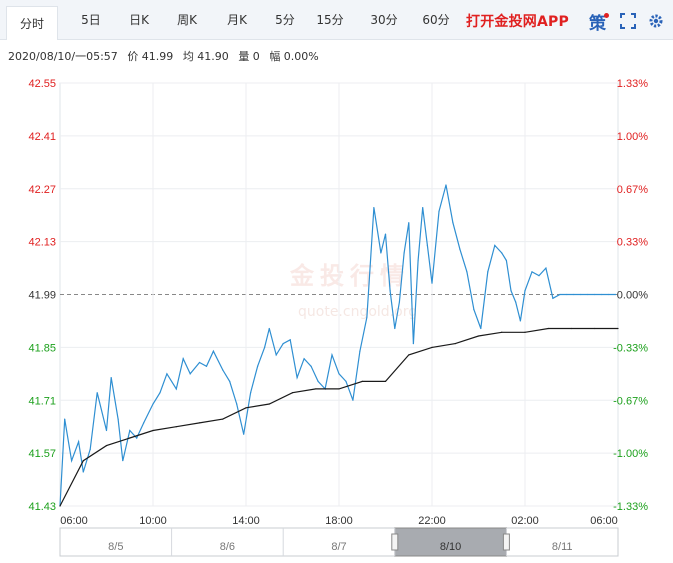  What do you see at coordinates (294, 56) in the screenshot?
I see `info-change: 幅 0.00%` at bounding box center [294, 56].